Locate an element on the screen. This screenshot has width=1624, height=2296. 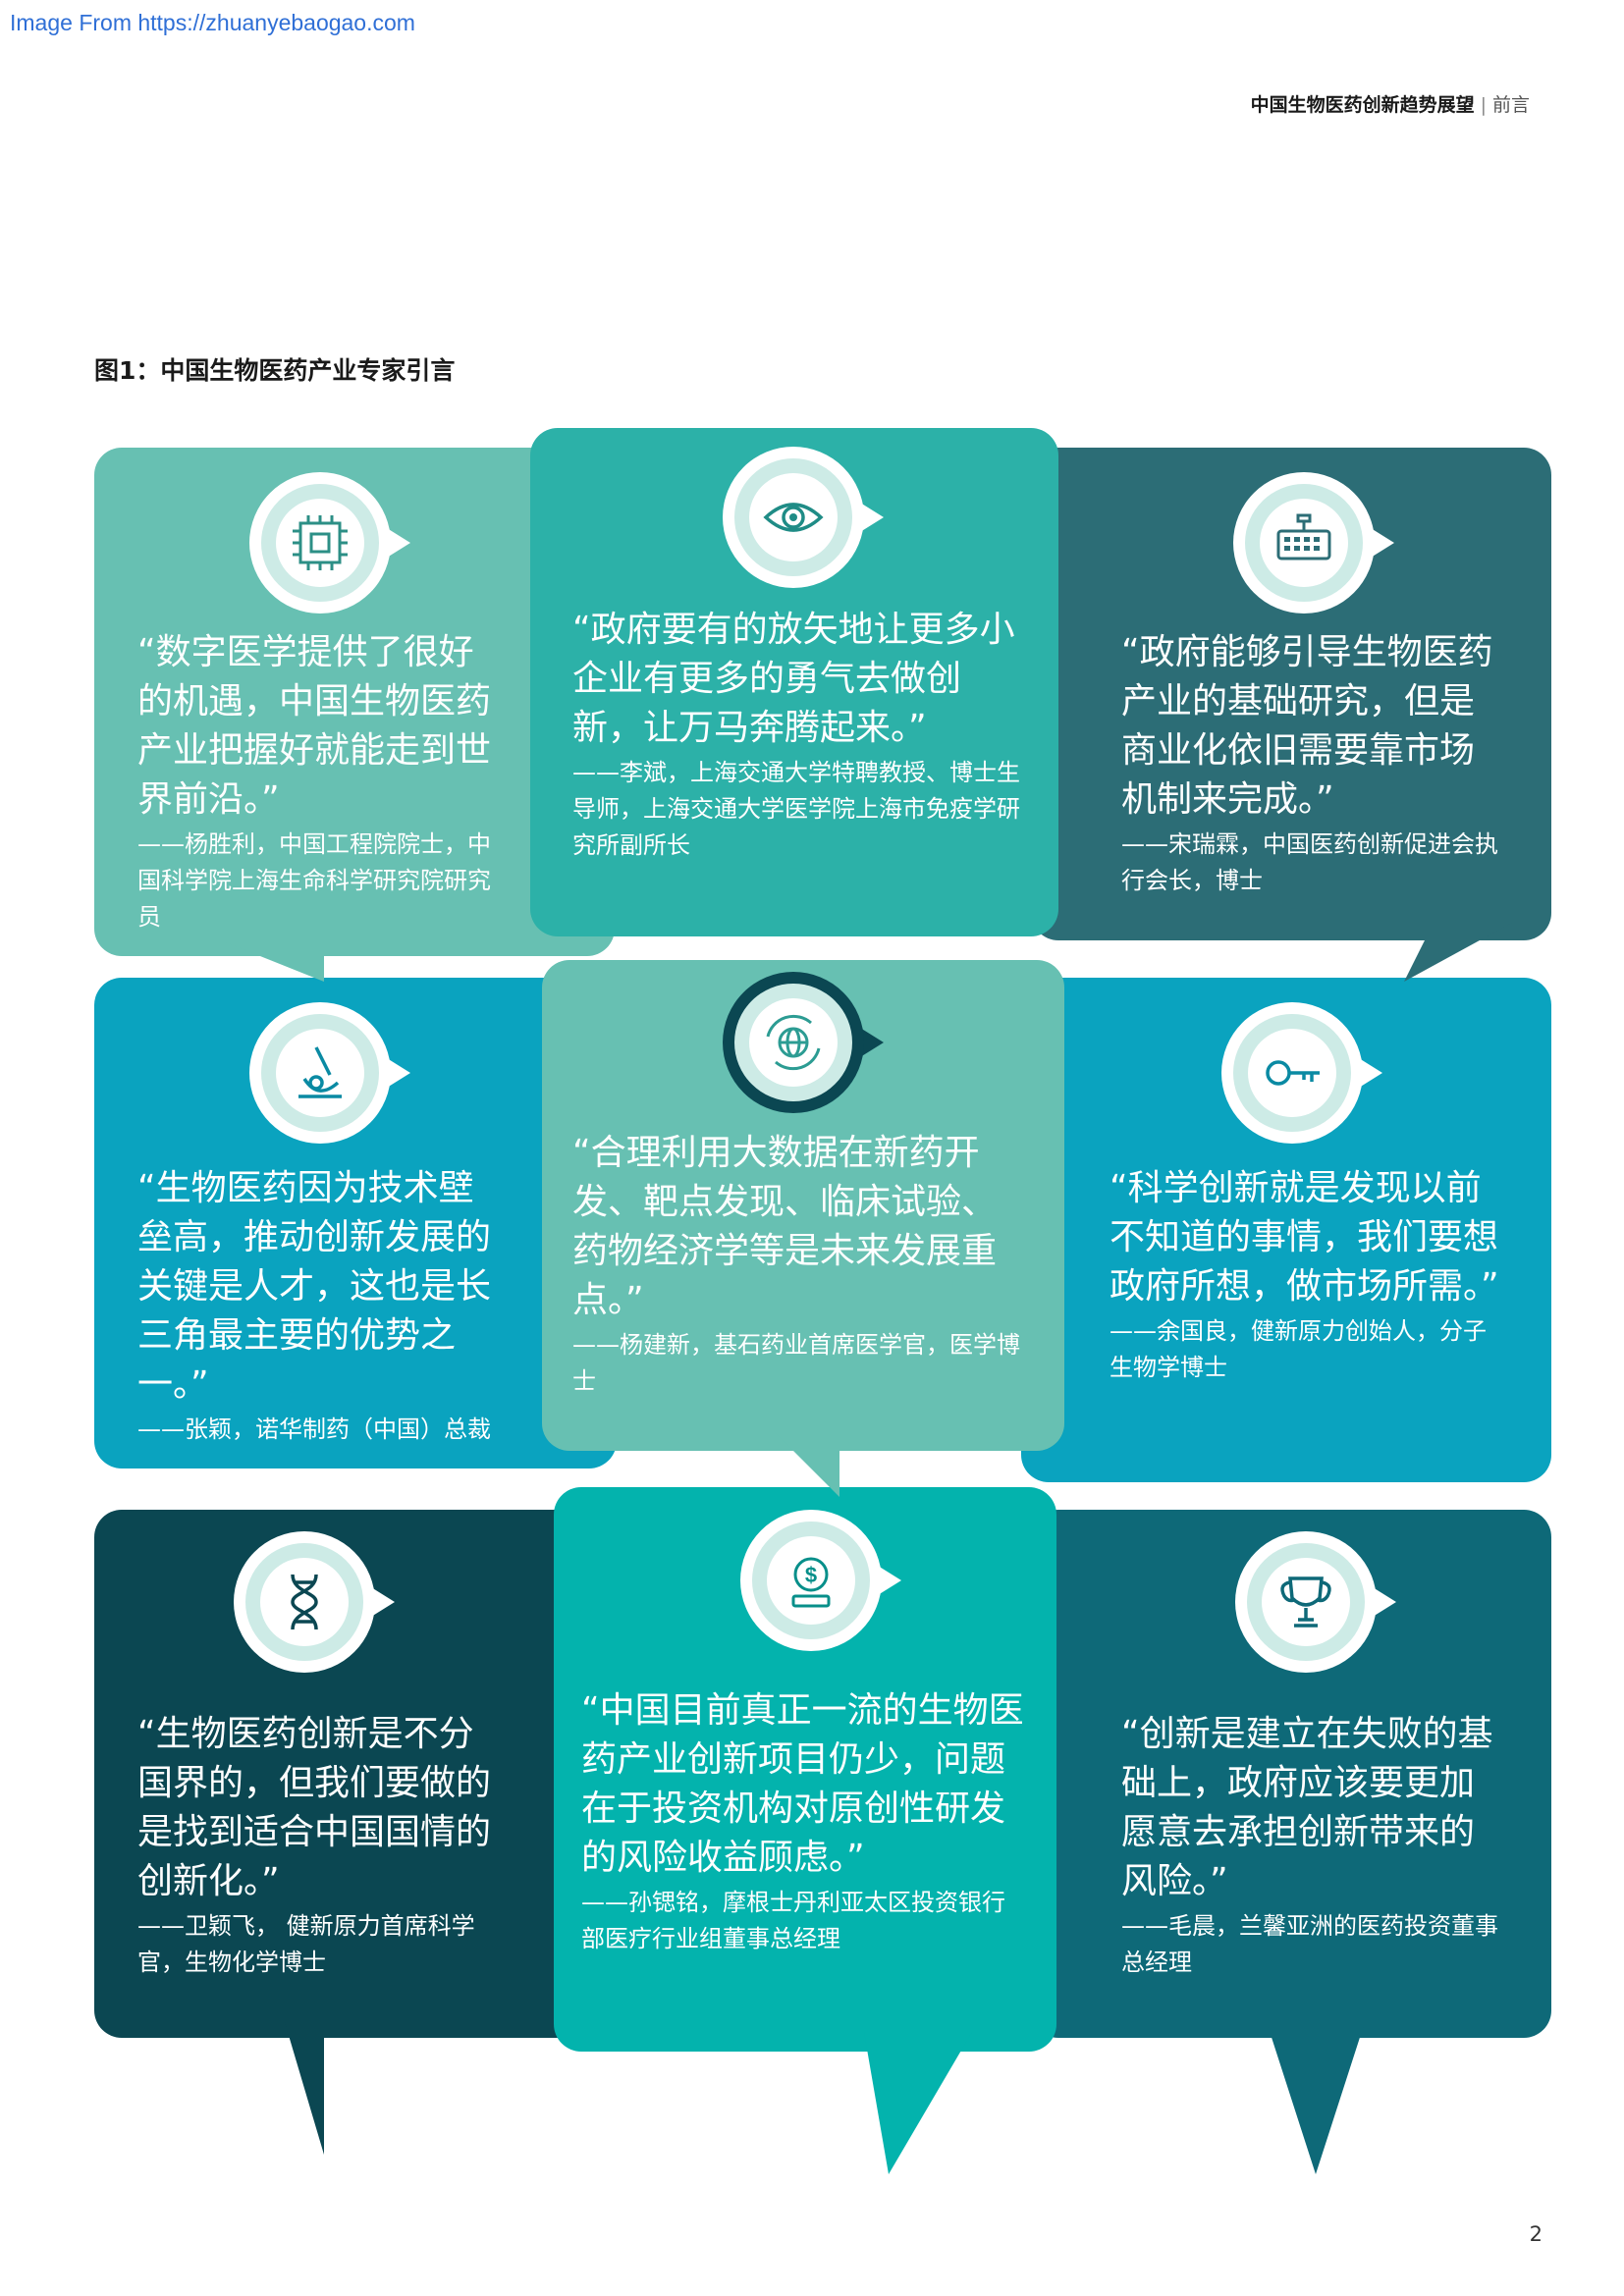
quote-attribution: ——张颖，诺华制药（中国）总裁 is located at coordinates (314, 1429).